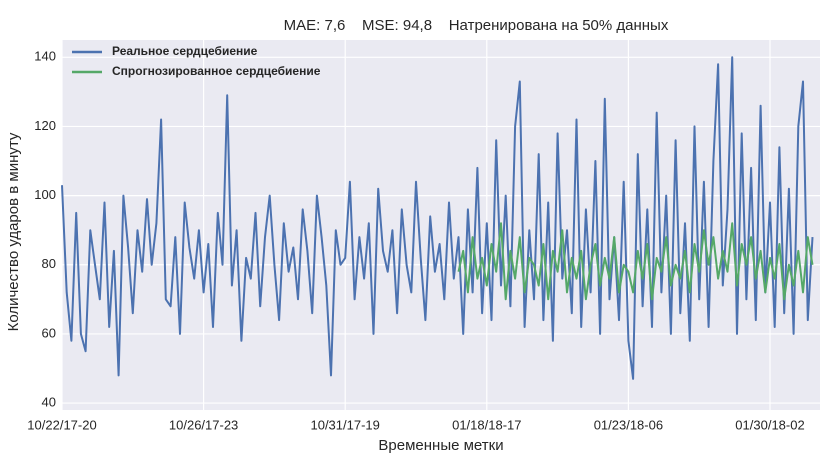 This screenshot has width=840, height=468. What do you see at coordinates (45, 194) in the screenshot?
I see `y-tick-label: 100` at bounding box center [45, 194].